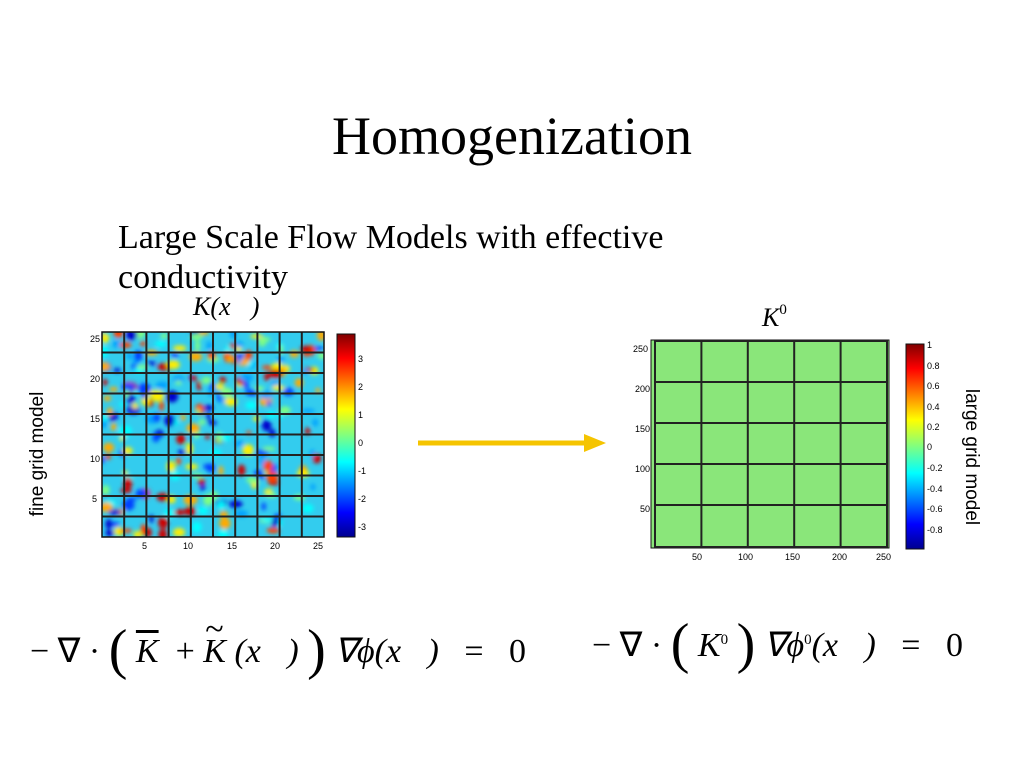  I want to click on fine-colorbar-tick: 3, so click(361, 359).